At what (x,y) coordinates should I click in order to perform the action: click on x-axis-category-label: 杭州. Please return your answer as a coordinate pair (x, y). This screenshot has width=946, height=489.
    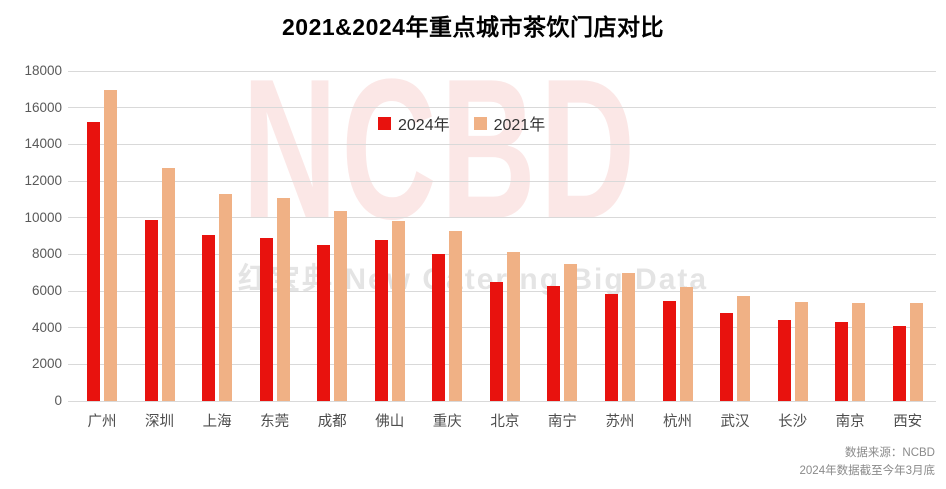
    Looking at the image, I should click on (677, 422).